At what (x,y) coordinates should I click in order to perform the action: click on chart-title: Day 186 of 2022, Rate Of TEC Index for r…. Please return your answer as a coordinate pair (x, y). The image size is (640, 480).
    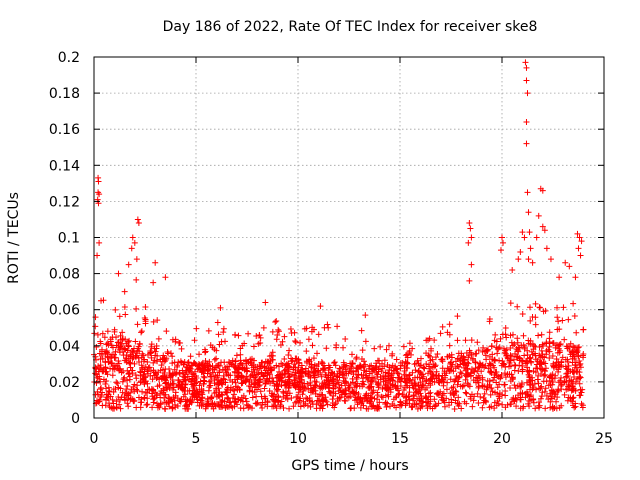
    Looking at the image, I should click on (350, 27).